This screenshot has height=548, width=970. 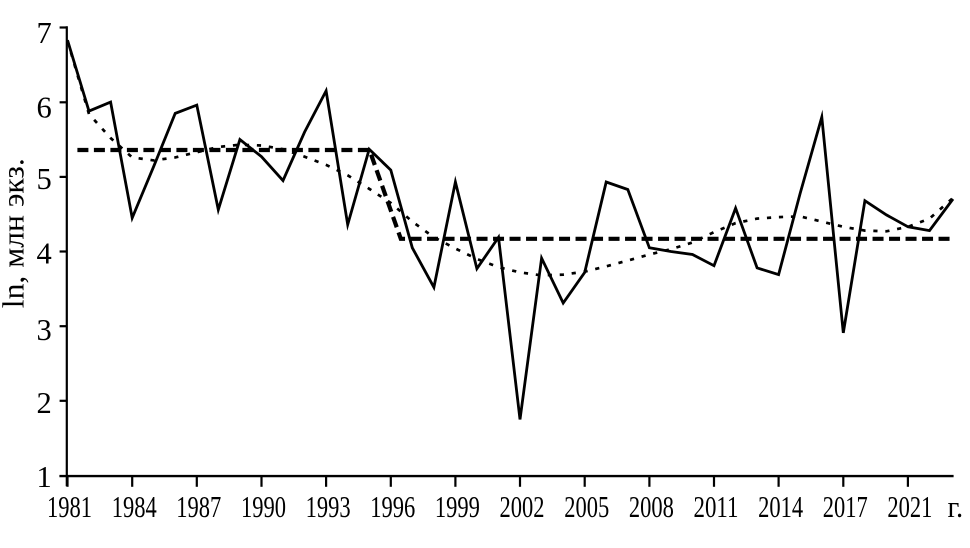 I want to click on svg-text: 5, so click(x=44, y=179).